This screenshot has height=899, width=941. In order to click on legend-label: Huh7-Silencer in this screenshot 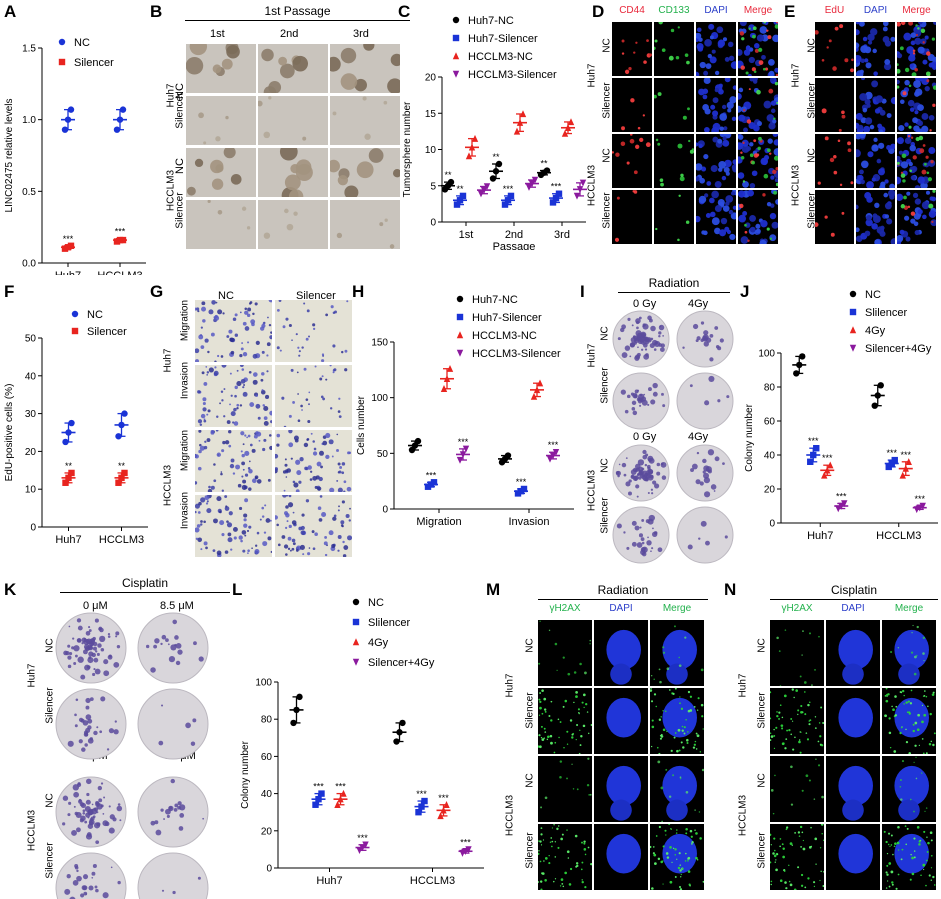, I will do `click(503, 39)`.